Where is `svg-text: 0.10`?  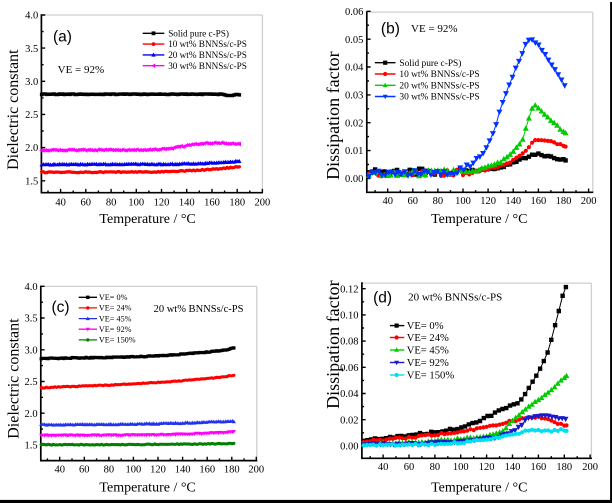
svg-text: 0.10 is located at coordinates (349, 316).